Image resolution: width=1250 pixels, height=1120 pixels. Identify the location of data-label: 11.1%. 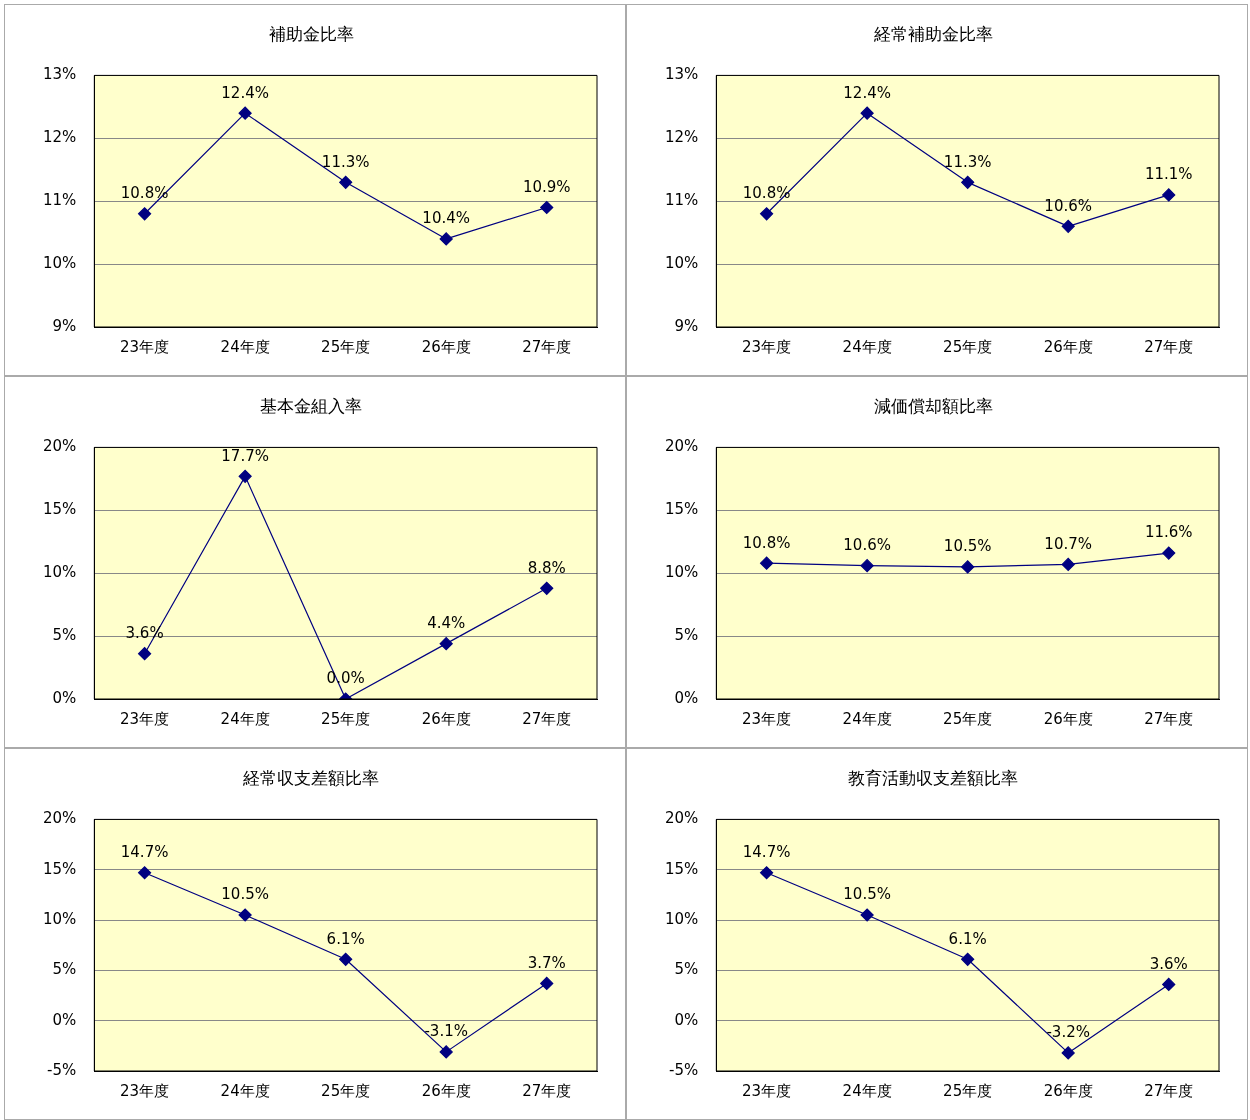
(1168, 174).